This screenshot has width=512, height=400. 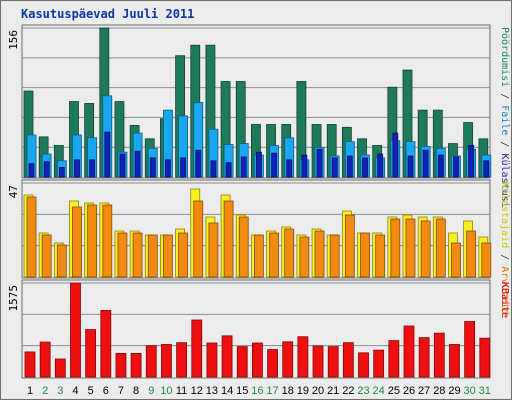 What do you see at coordinates (274, 165) in the screenshot?
I see `bar-külastusi-day-17` at bounding box center [274, 165].